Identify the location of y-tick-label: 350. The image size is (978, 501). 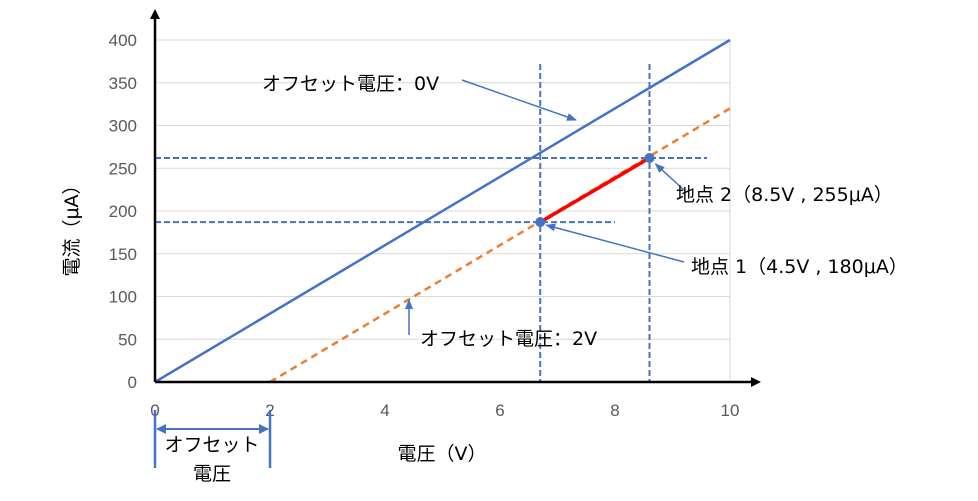
(123, 83).